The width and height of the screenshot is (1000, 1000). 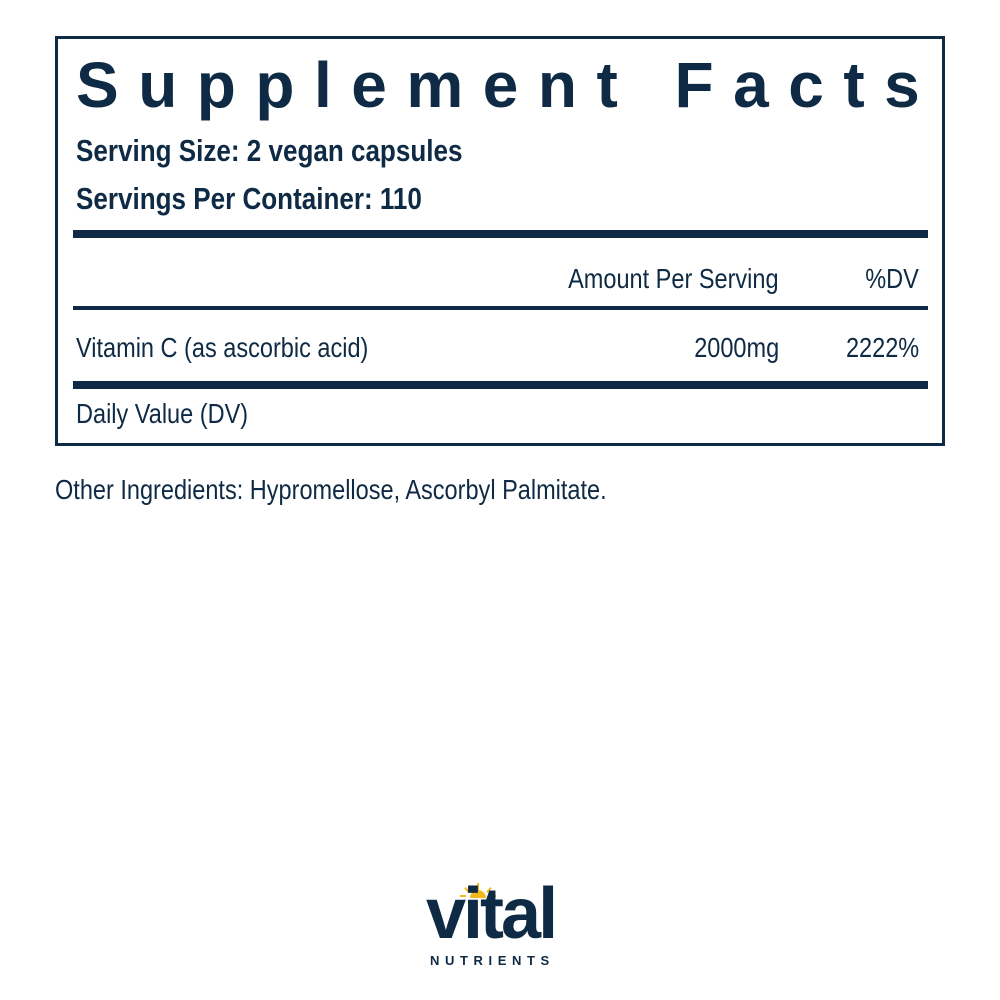 I want to click on panel-title: Supplement Facts, so click(x=508, y=85).